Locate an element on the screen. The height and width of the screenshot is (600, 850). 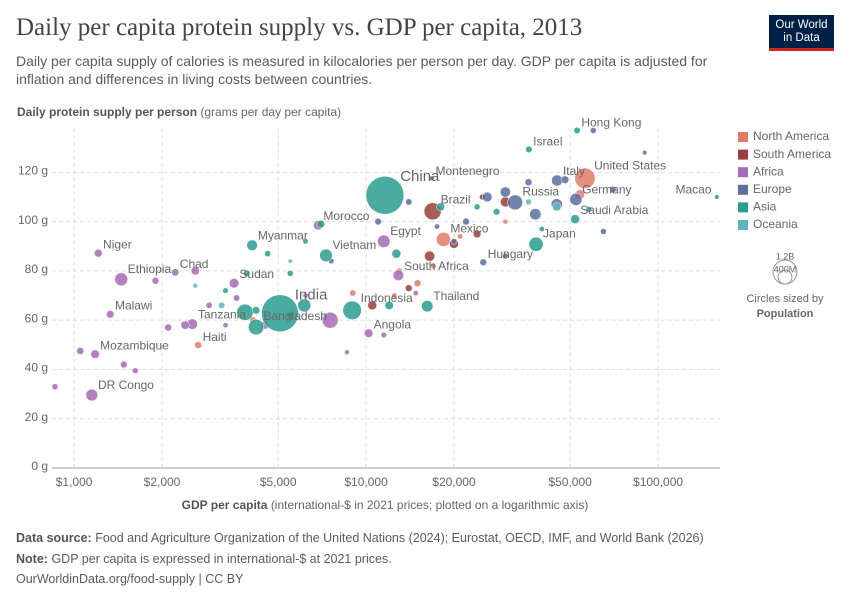
point-label: United States is located at coordinates (630, 165).